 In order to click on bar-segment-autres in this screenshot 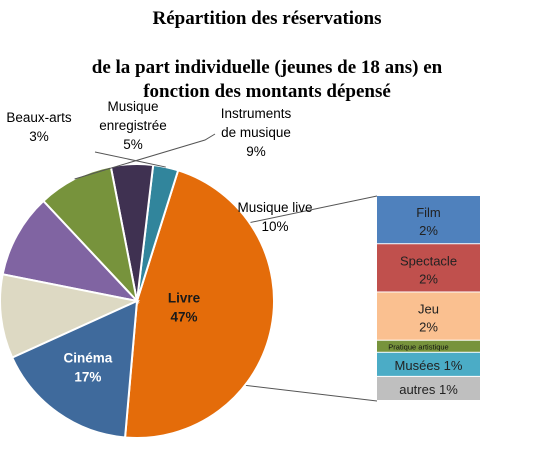, I will do `click(428, 388)`.